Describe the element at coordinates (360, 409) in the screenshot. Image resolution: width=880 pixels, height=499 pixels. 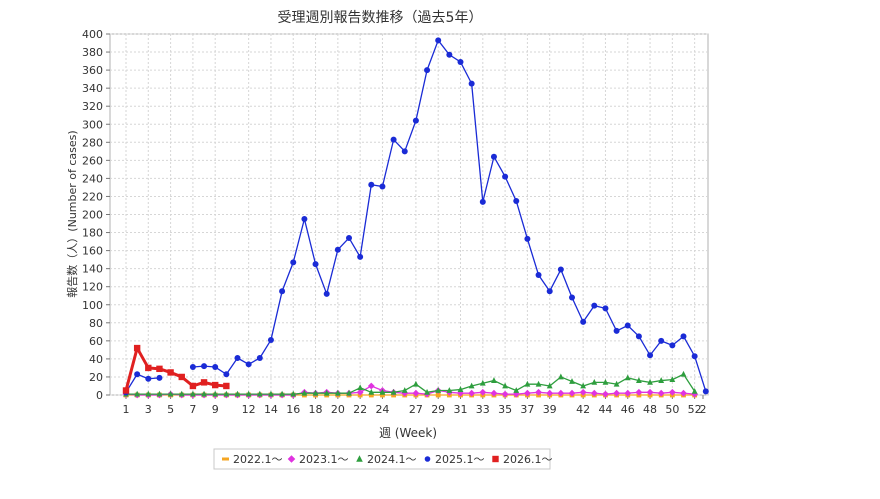
I see `x-tick-label: 22` at that location.